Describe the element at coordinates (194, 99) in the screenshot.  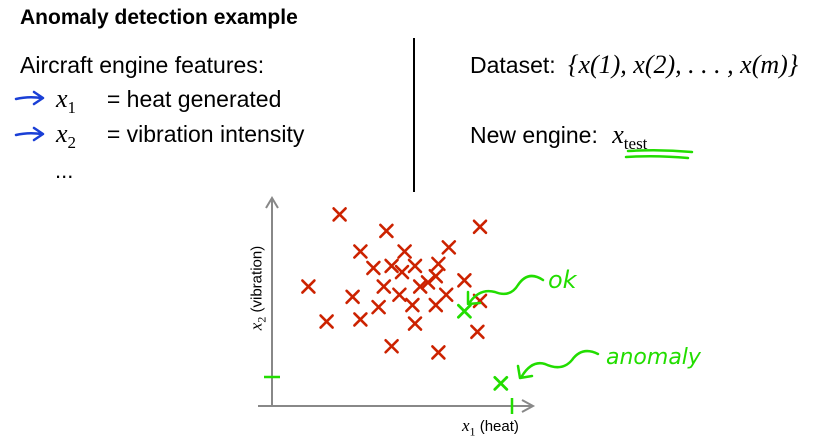
I see `feature-desc-1: = heat generated` at that location.